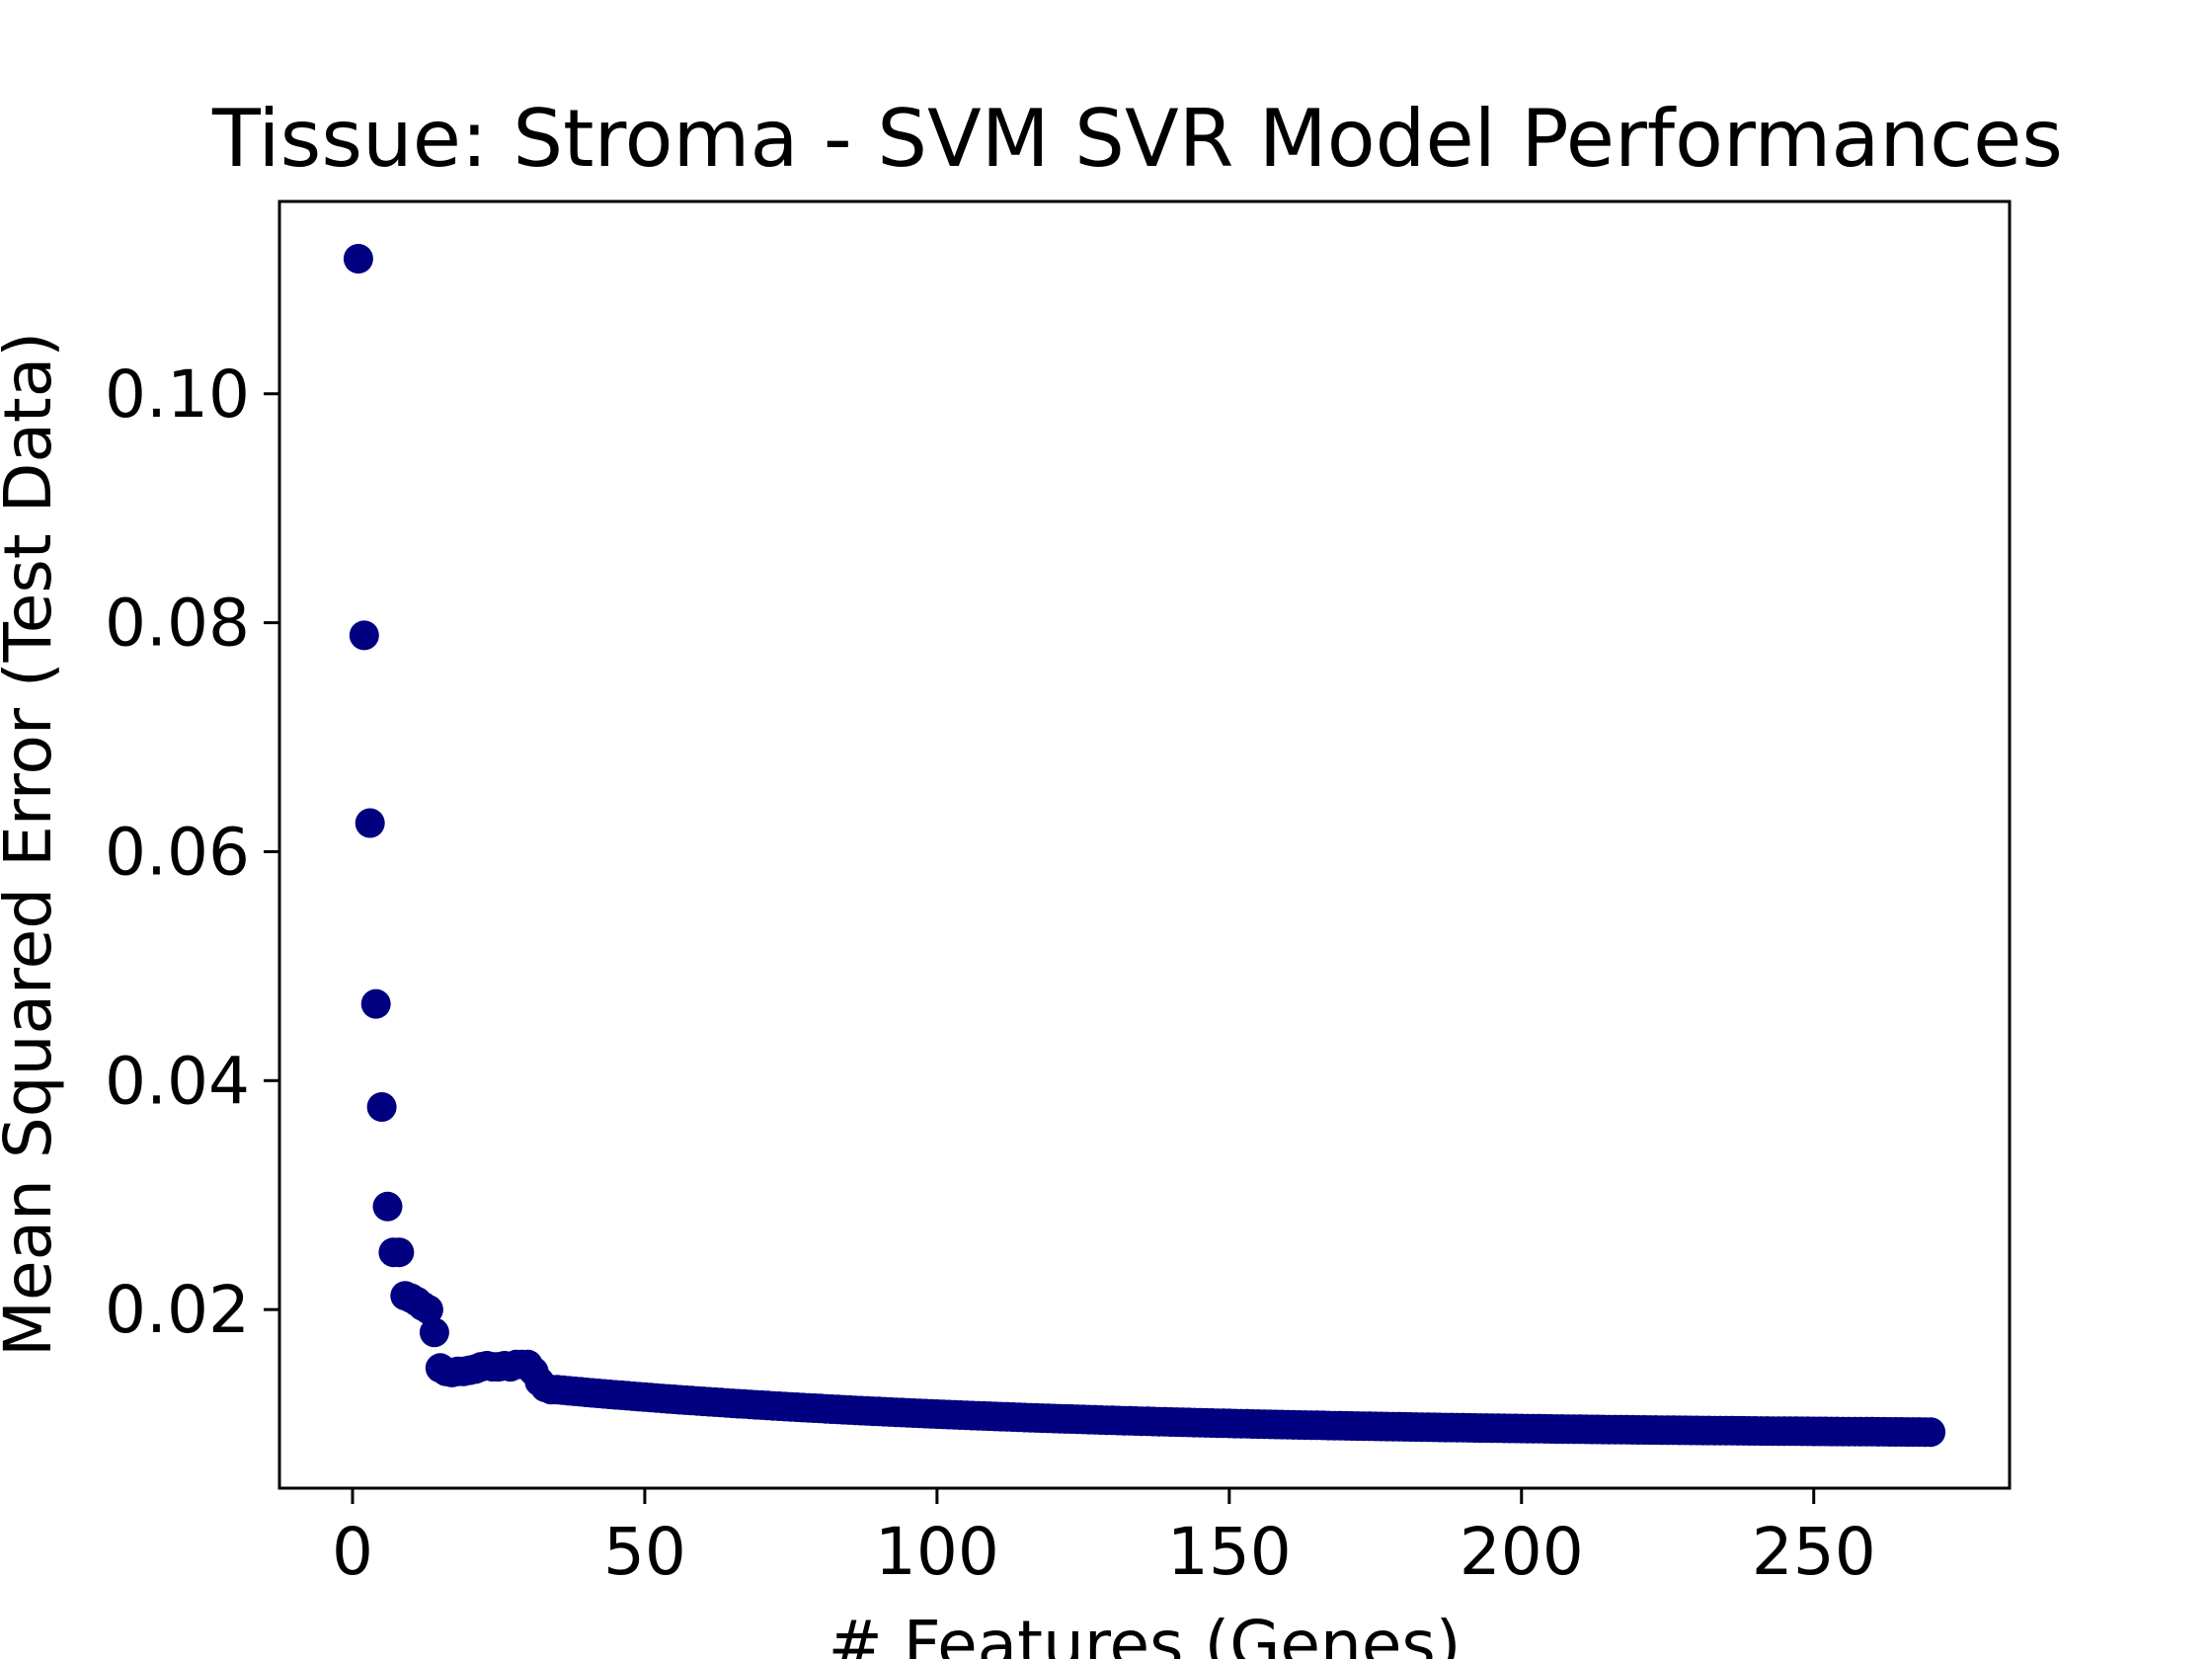 The image size is (2212, 1659). Describe the element at coordinates (937, 1552) in the screenshot. I see `x-tick-label-100: 100` at that location.